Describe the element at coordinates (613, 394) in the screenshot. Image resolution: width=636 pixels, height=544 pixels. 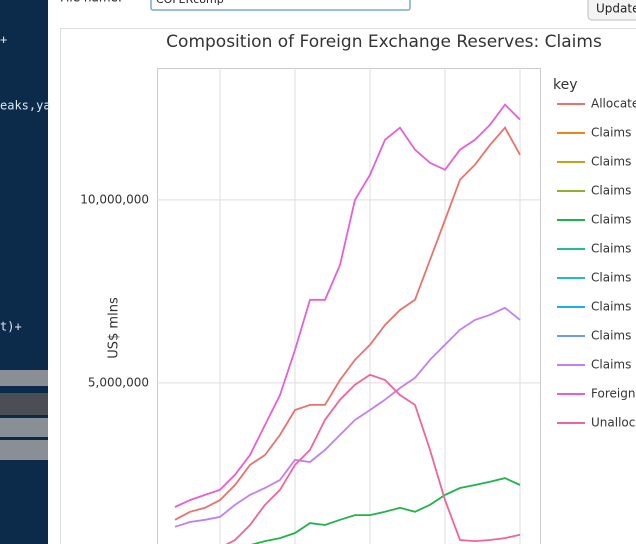
I see `legend-label: Foreign` at that location.